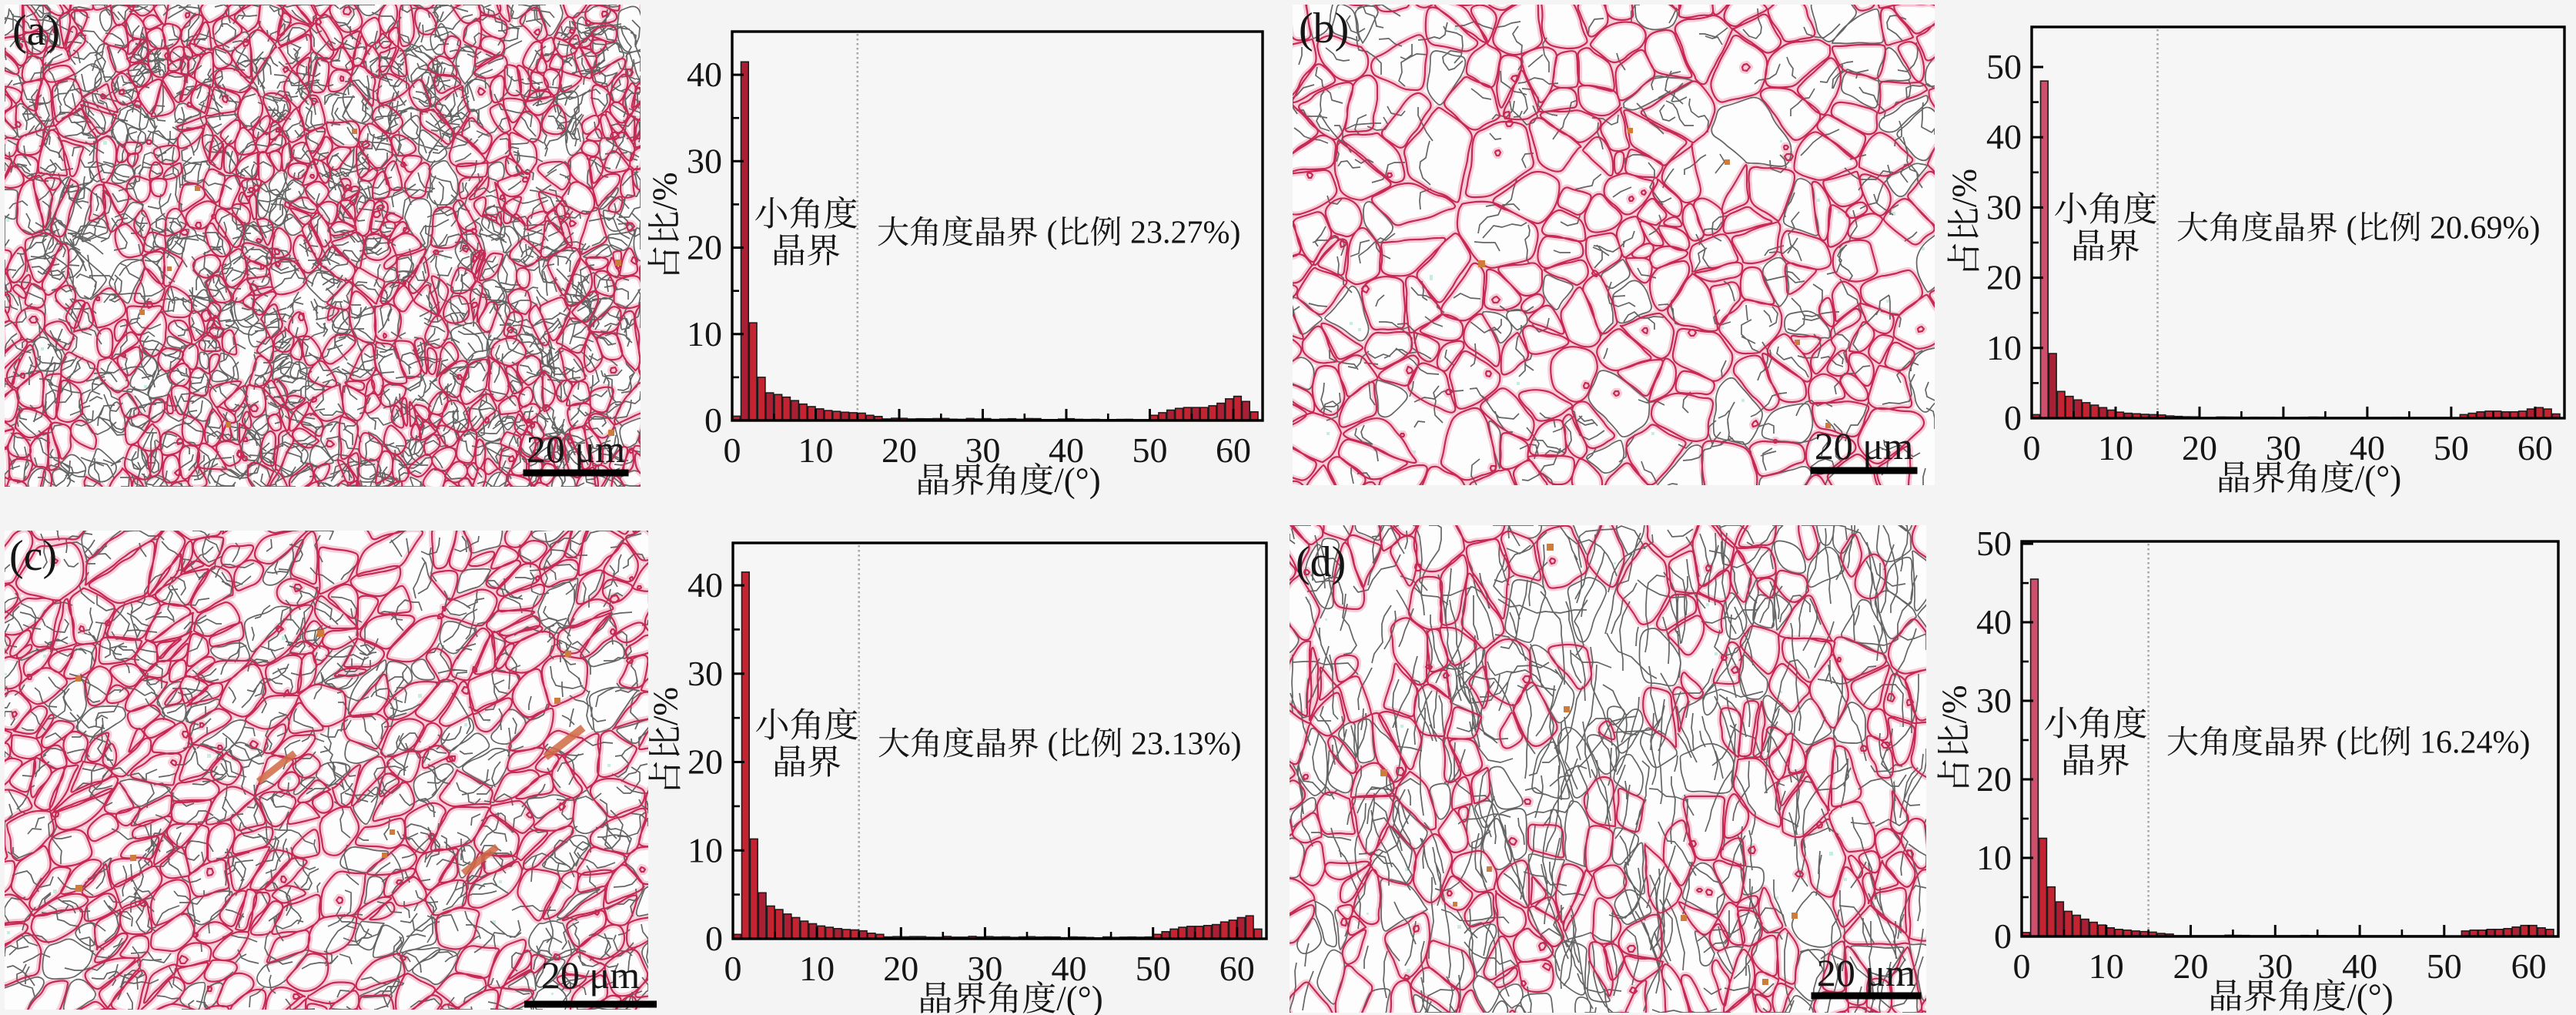 The height and width of the screenshot is (1015, 2576). What do you see at coordinates (2481, 228) in the screenshot?
I see `svg-text: 20.69%)` at bounding box center [2481, 228].